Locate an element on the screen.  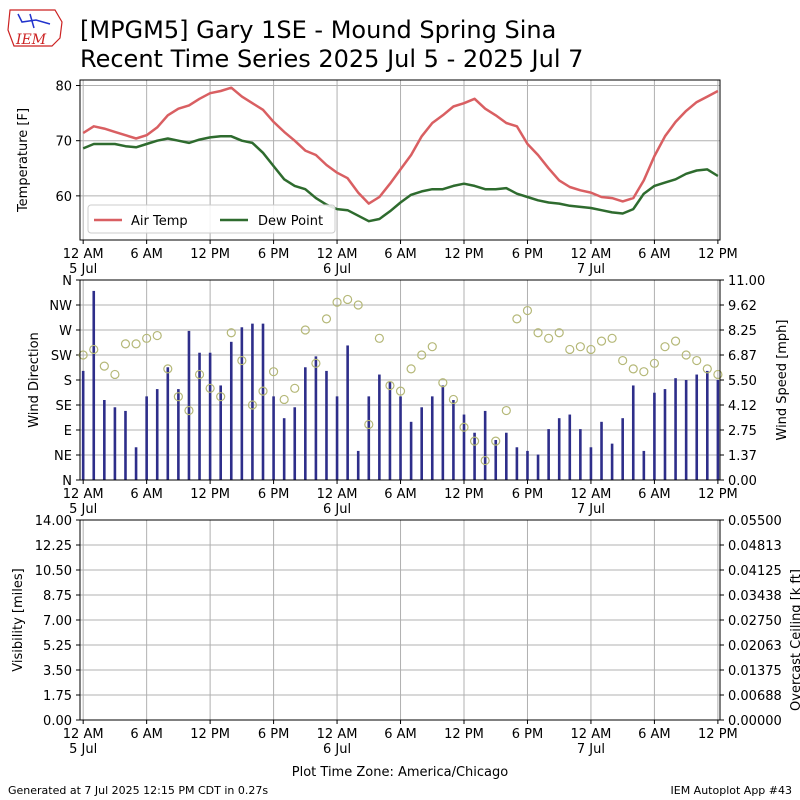
direction-tick-label: E is located at coordinates (68, 431).